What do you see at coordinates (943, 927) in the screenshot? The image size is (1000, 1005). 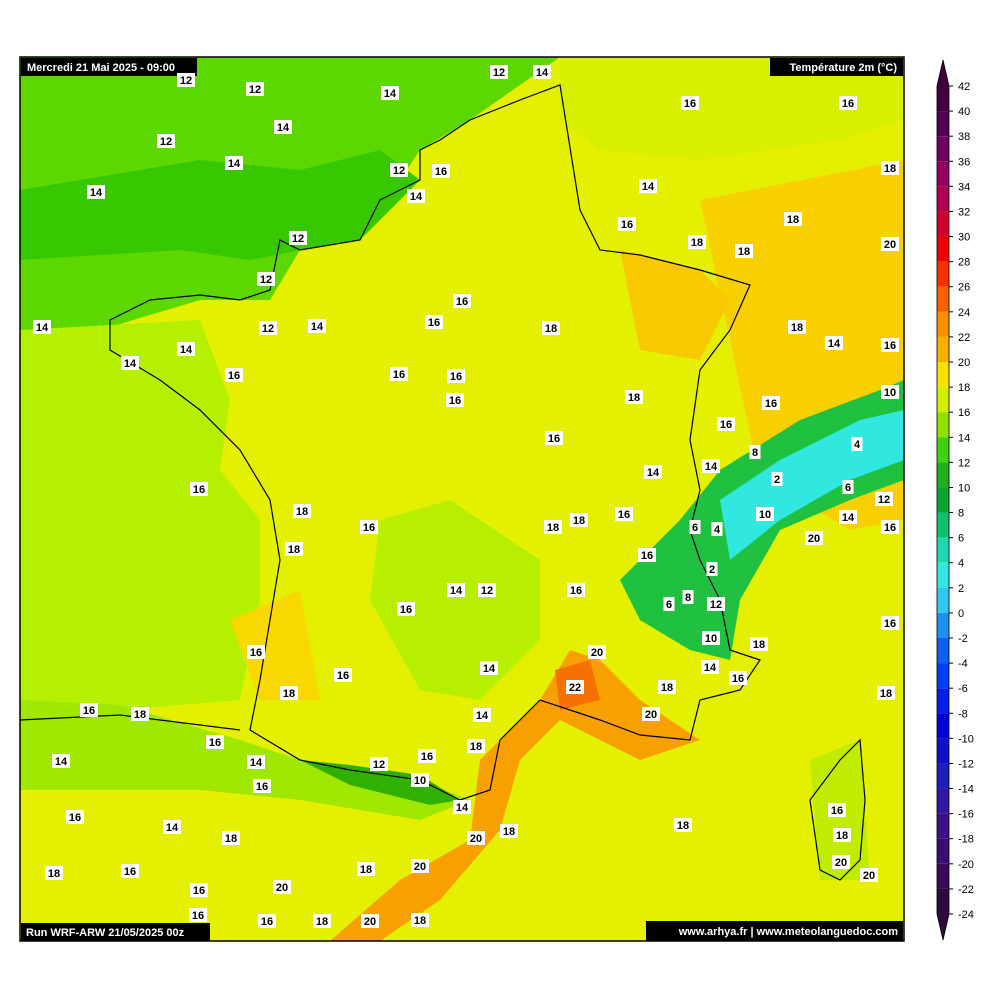 I see `colorbar-arrow-bottom` at bounding box center [943, 927].